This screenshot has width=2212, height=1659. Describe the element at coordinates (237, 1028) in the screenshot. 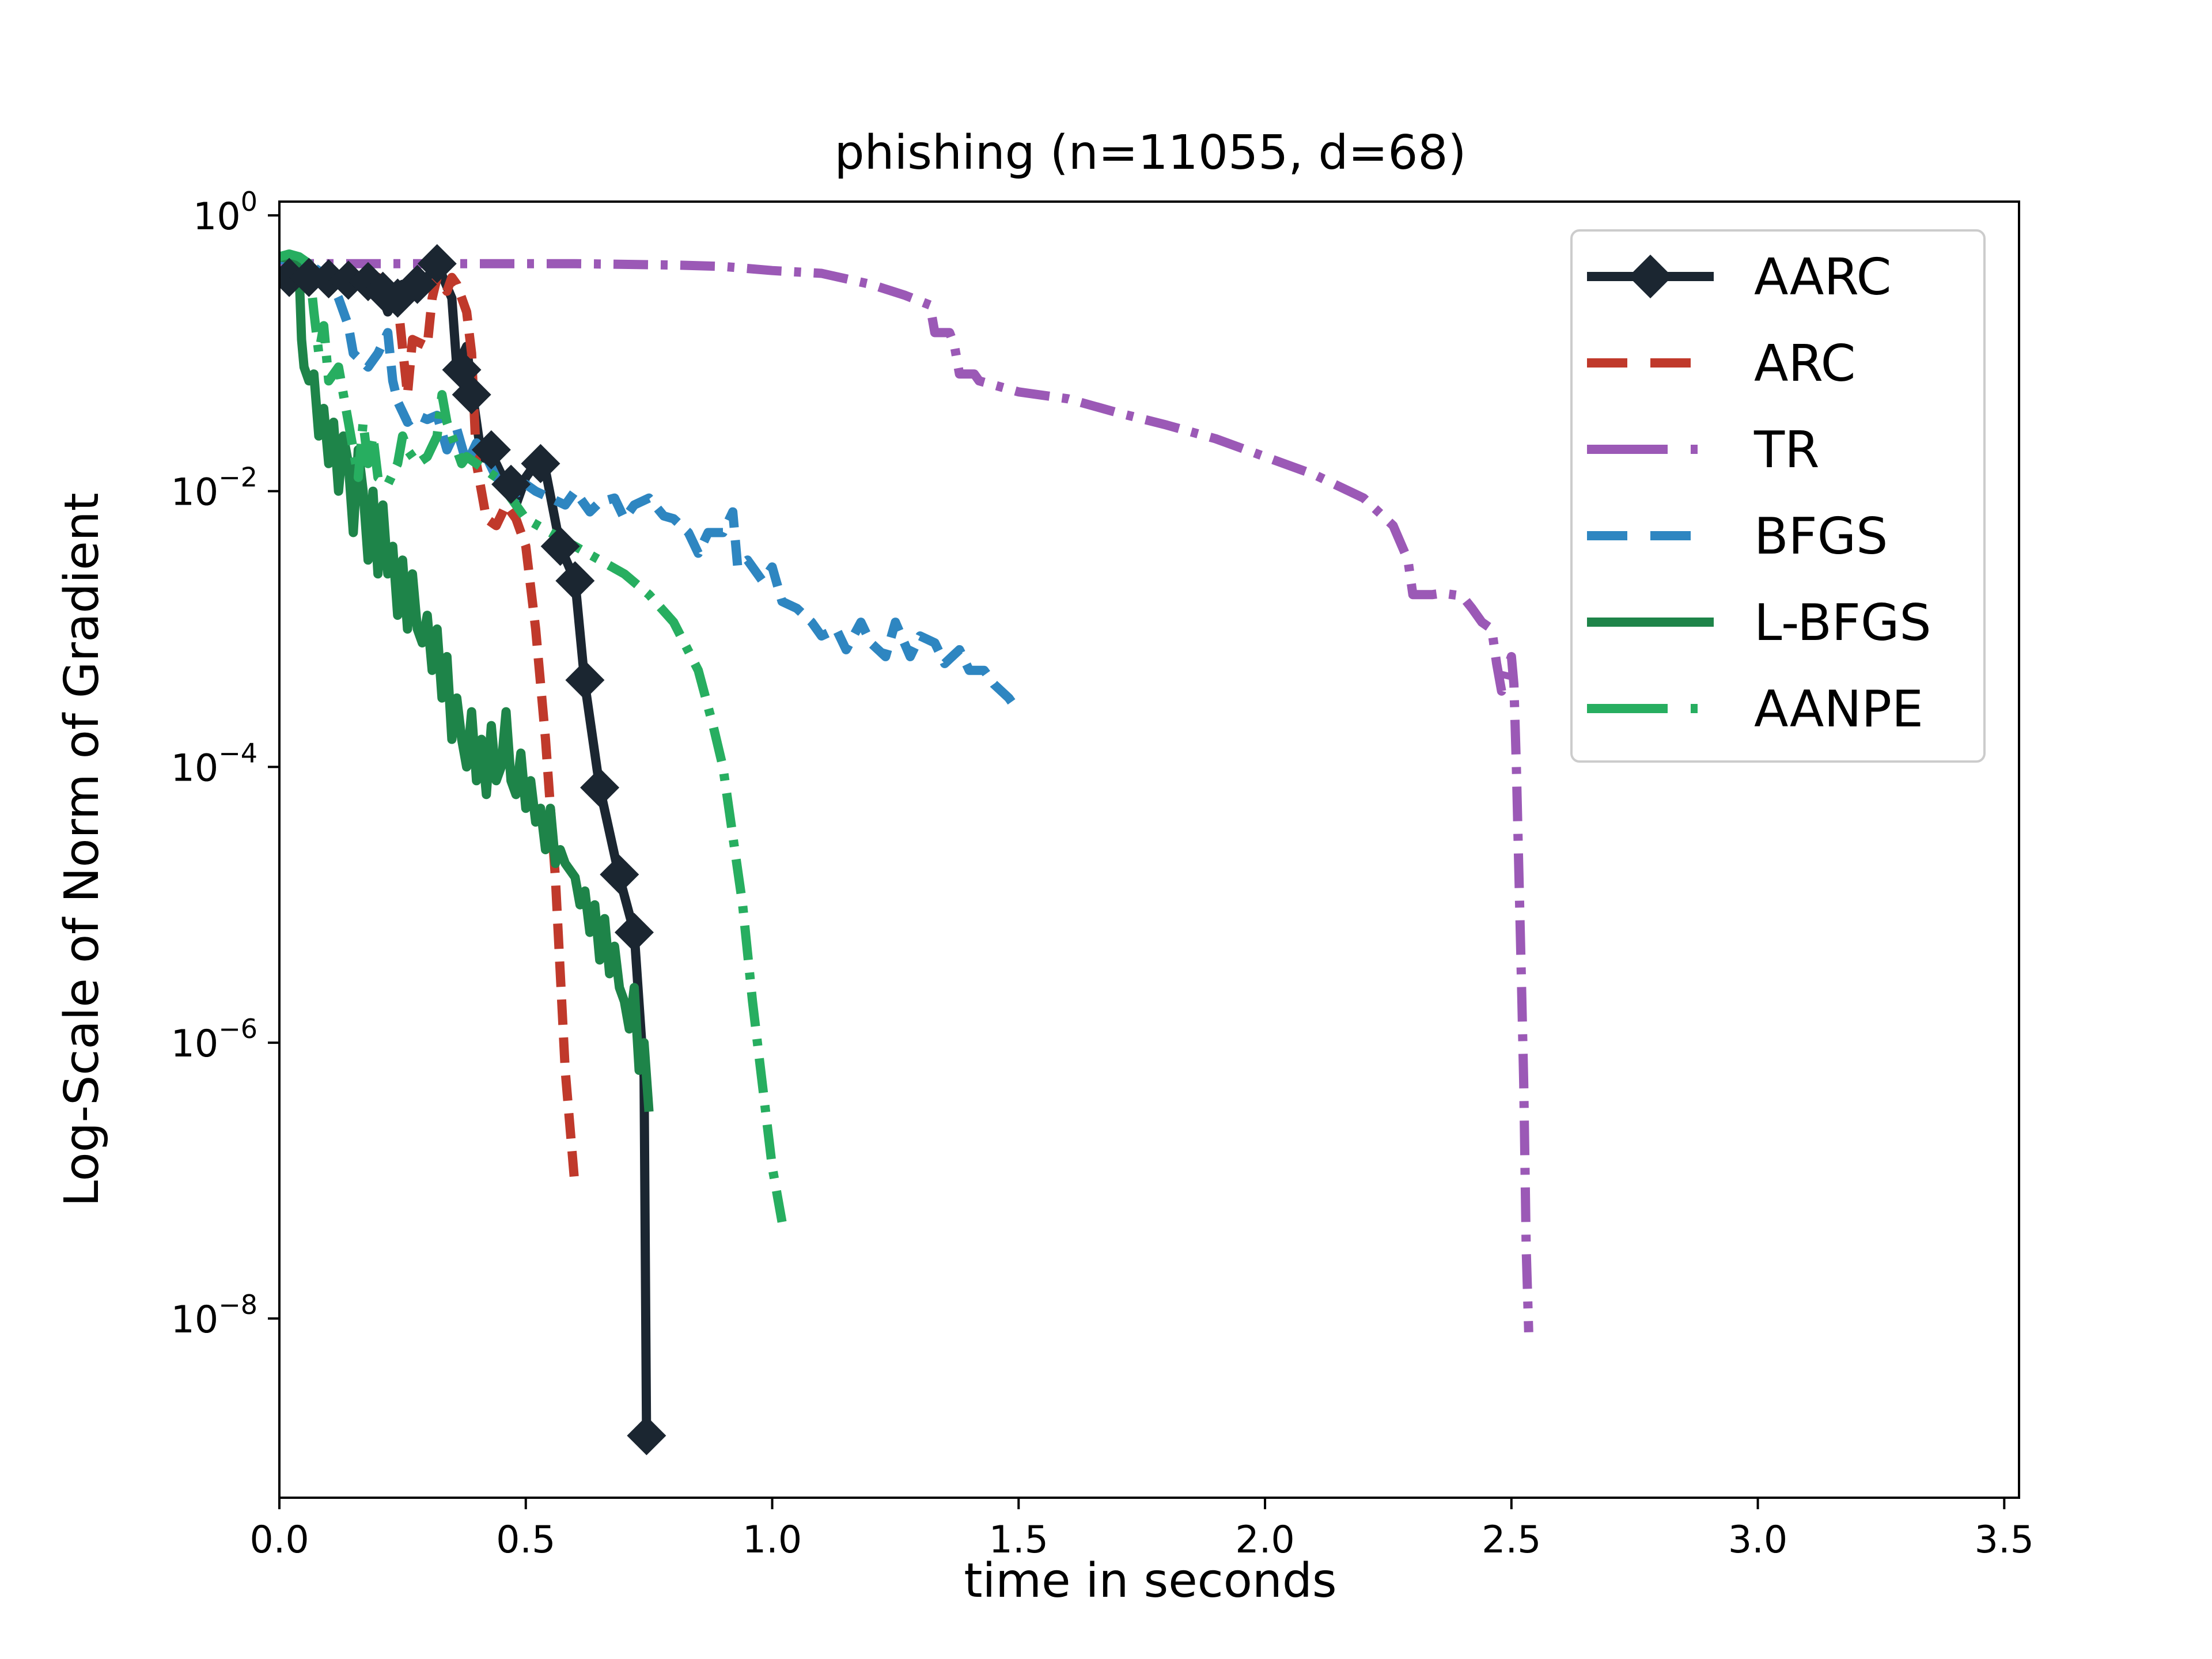

I see `y-tick-exponent: −6` at that location.